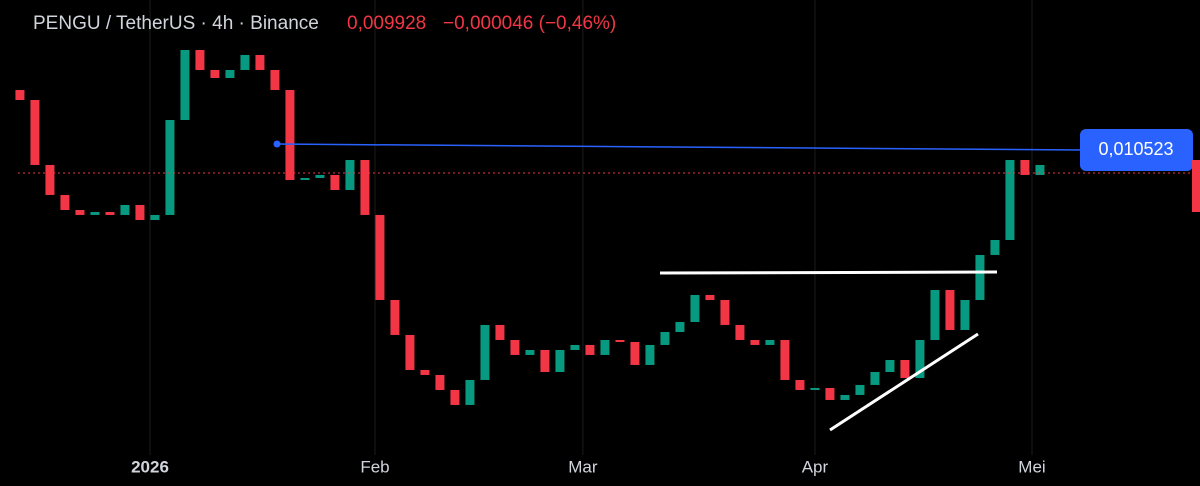  I want to click on price-line-tag, so click(1136, 150).